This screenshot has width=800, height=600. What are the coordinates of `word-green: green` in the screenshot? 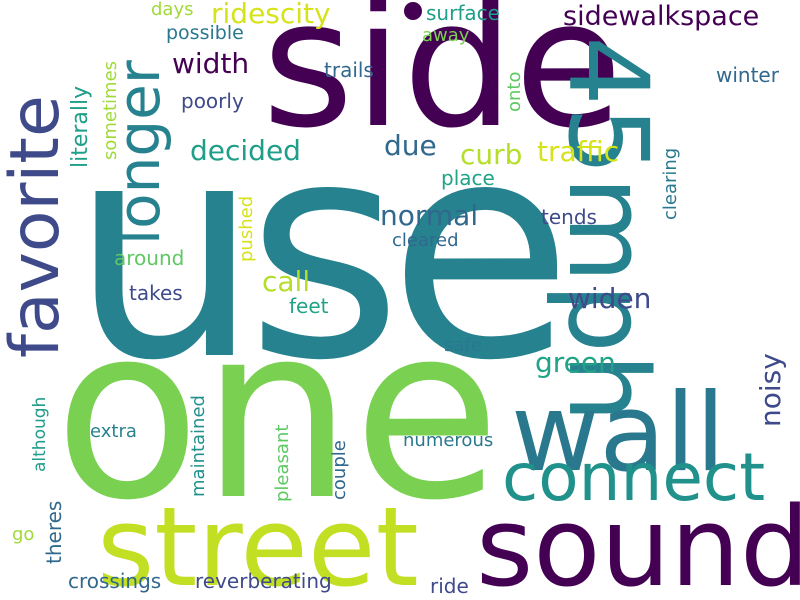 It's located at (575, 362).